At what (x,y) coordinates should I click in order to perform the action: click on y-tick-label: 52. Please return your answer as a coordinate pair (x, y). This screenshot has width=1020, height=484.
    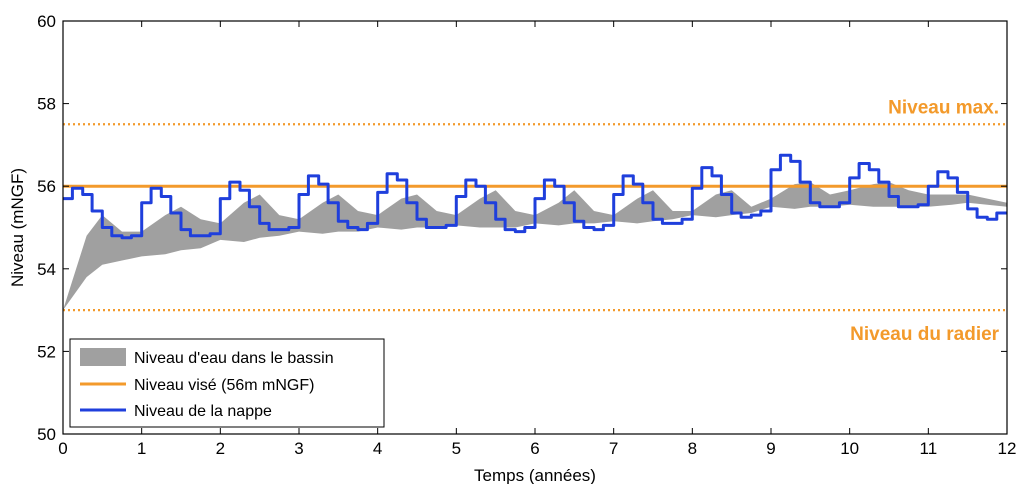
    Looking at the image, I should click on (46, 351).